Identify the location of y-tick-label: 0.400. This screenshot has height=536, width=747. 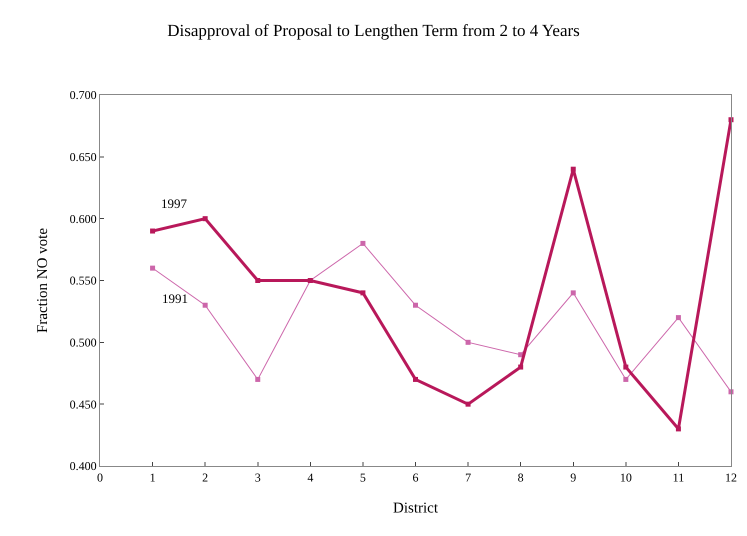
(83, 466).